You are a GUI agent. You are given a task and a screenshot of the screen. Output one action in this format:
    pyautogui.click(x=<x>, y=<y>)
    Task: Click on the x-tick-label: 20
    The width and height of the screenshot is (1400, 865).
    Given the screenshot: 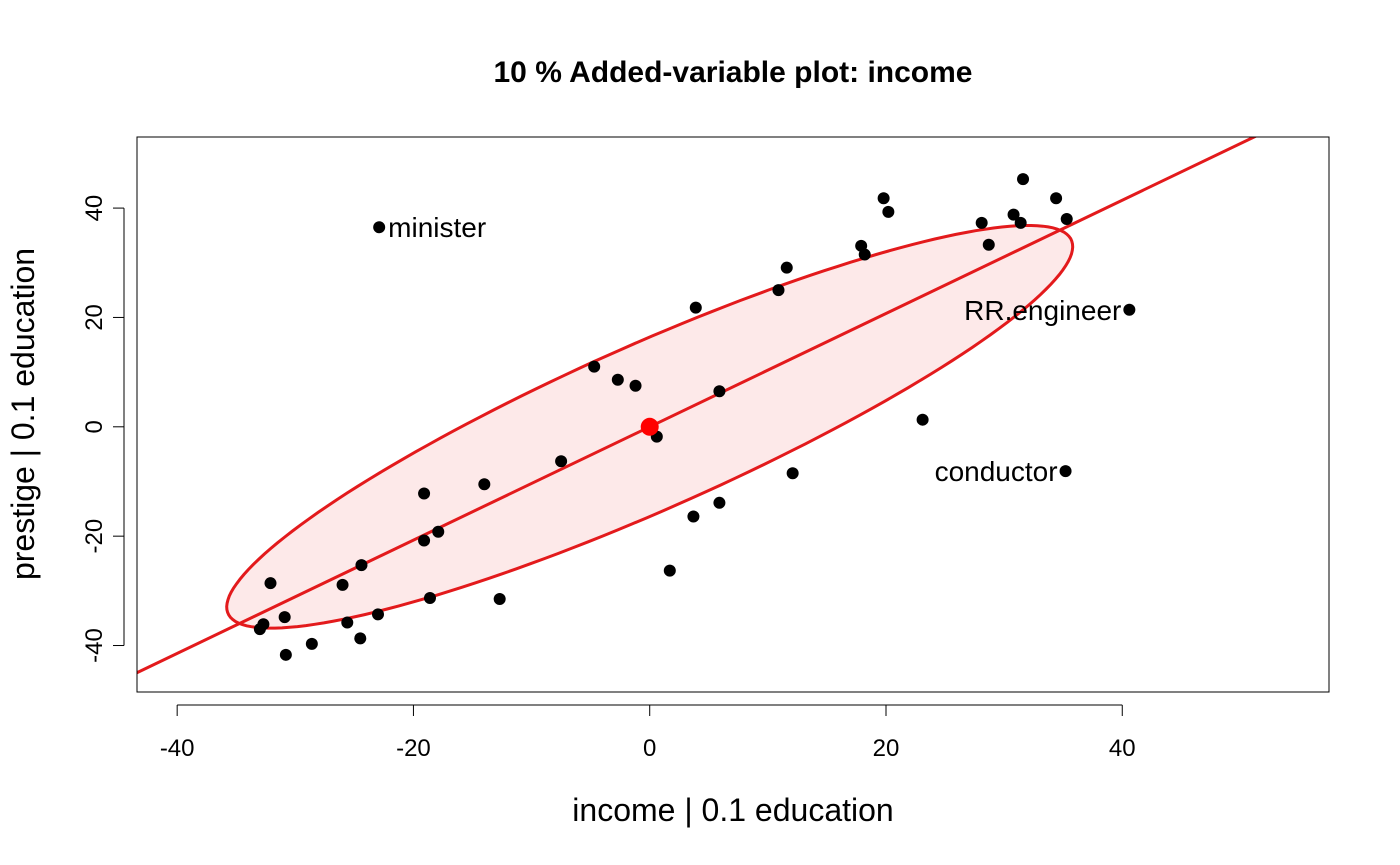 What is the action you would take?
    pyautogui.click(x=886, y=748)
    